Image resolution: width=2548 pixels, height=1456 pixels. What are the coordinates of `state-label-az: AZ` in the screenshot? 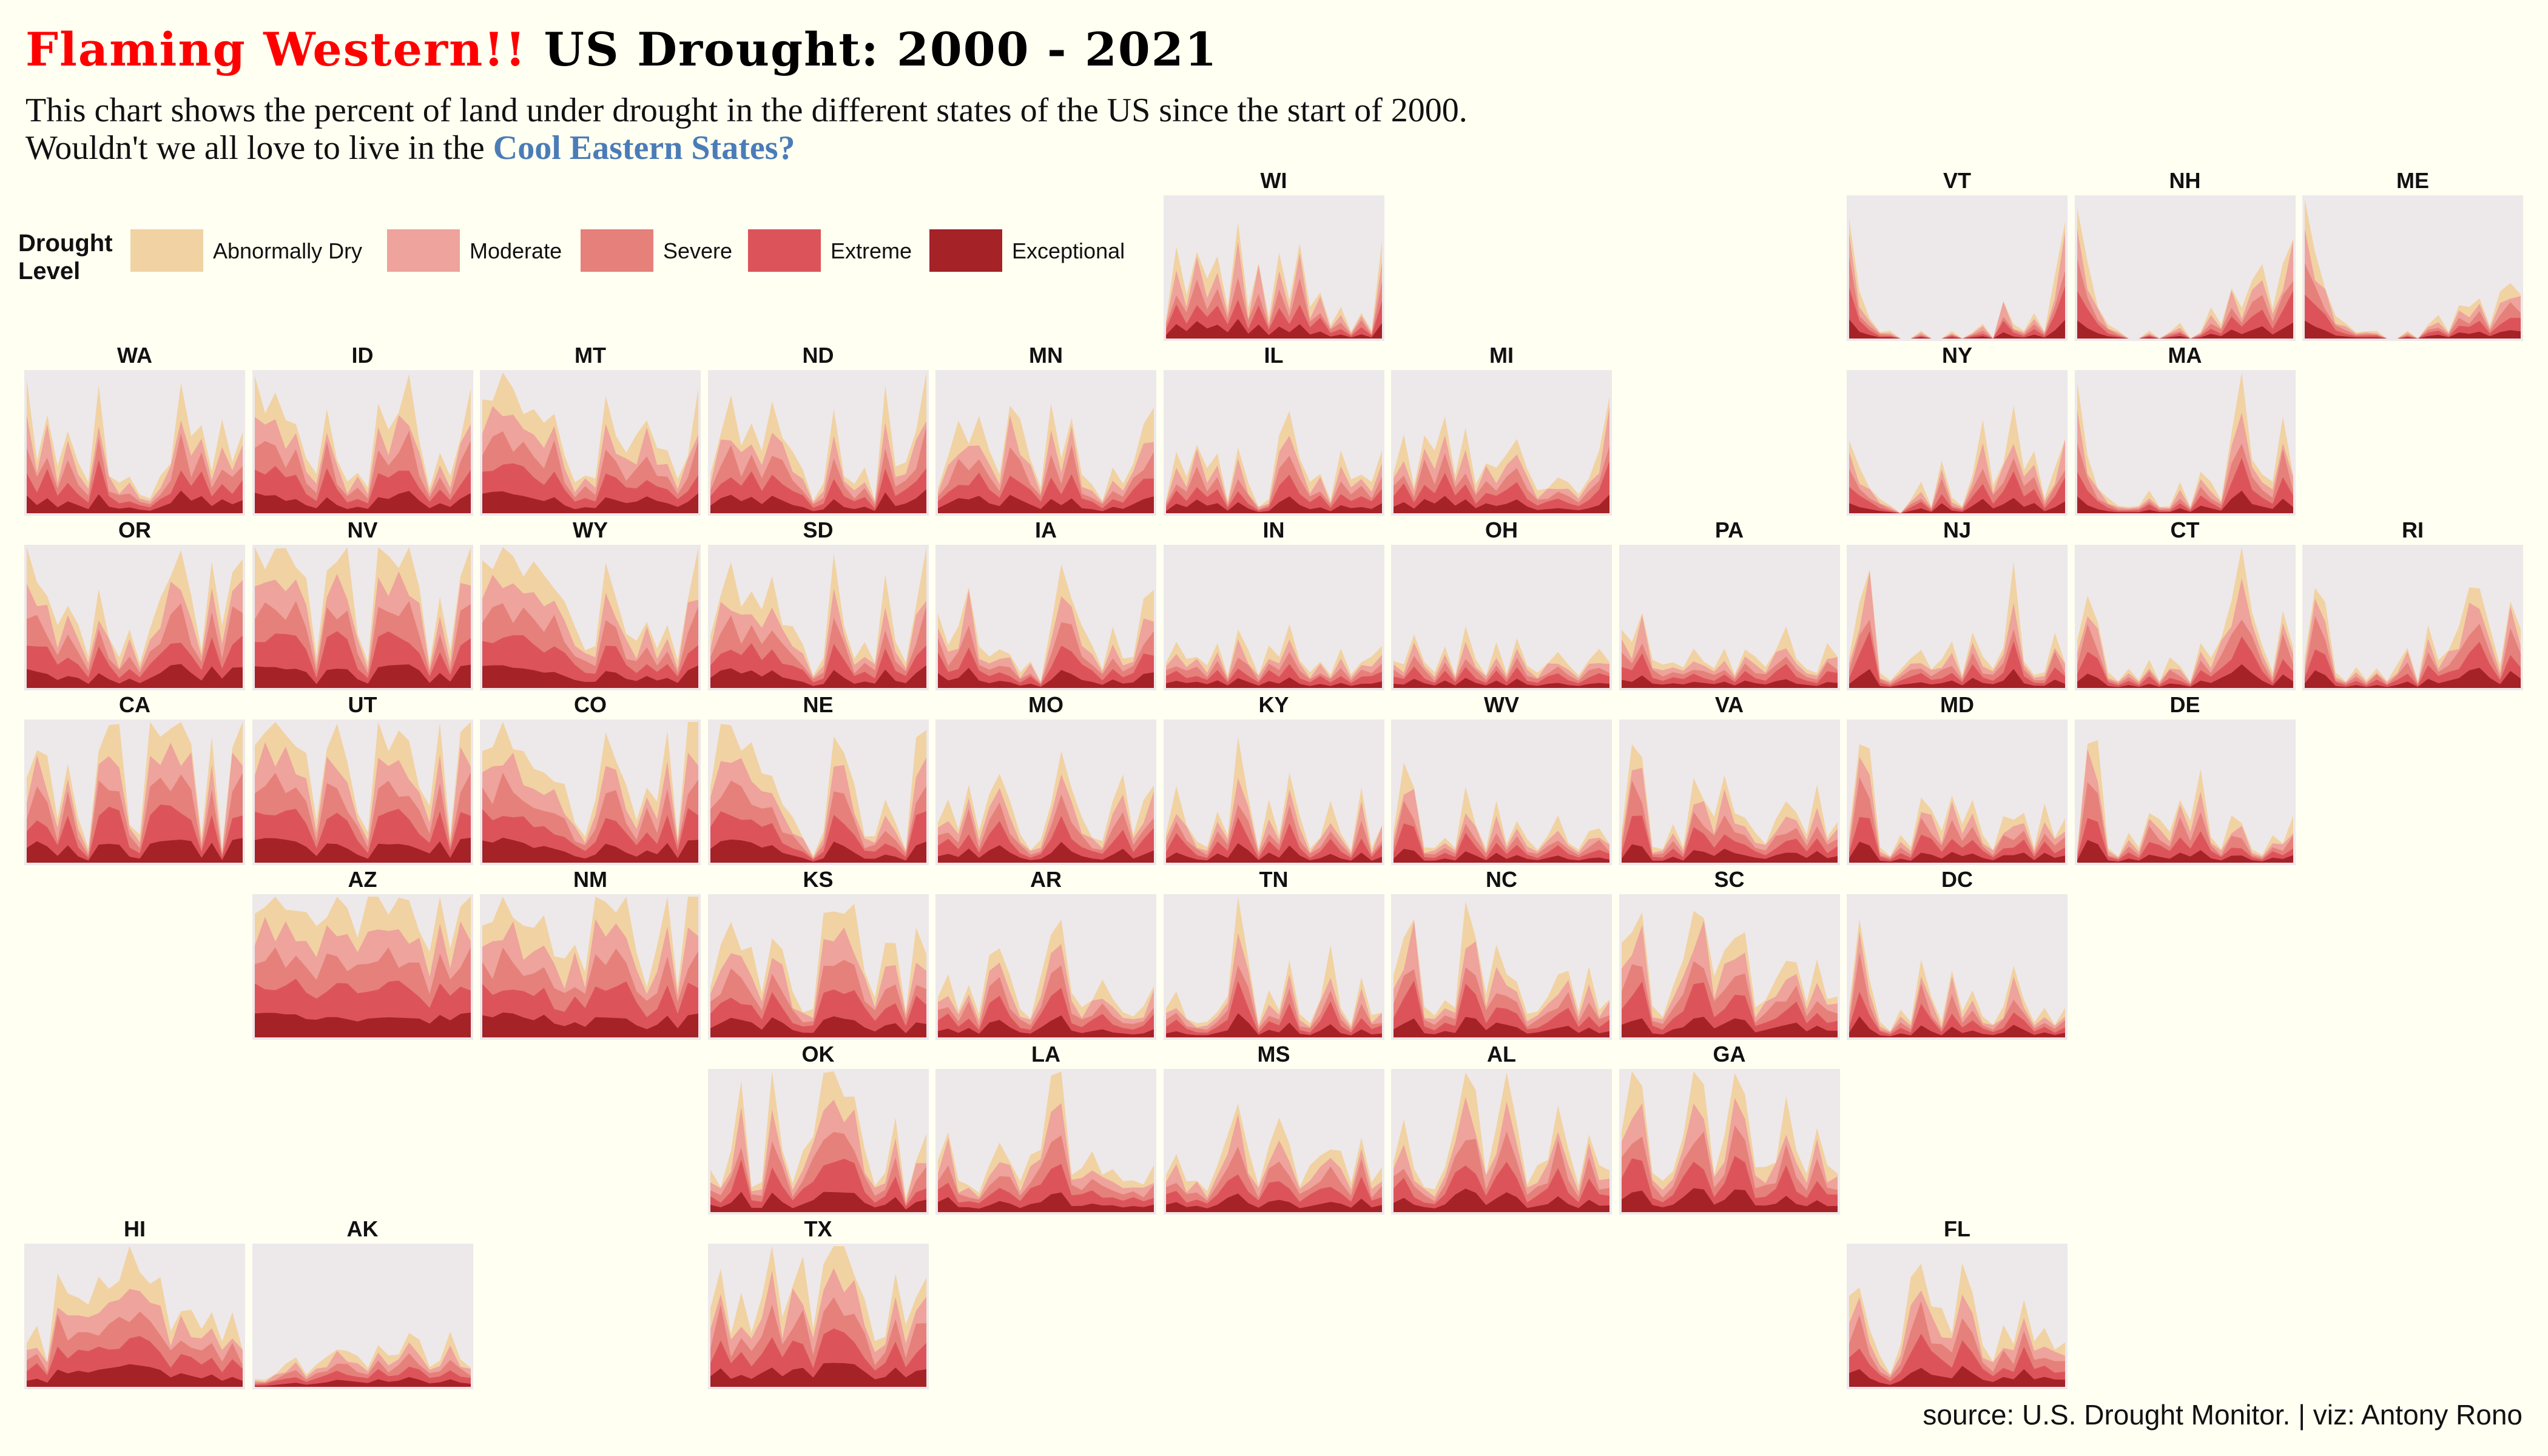 It's located at (362, 879).